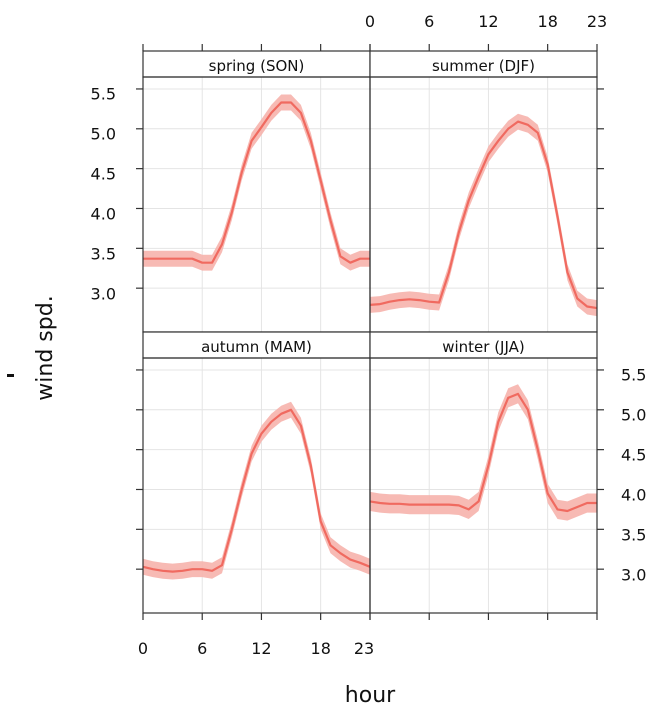 The width and height of the screenshot is (657, 709). I want to click on panel-frame, so click(483, 485).